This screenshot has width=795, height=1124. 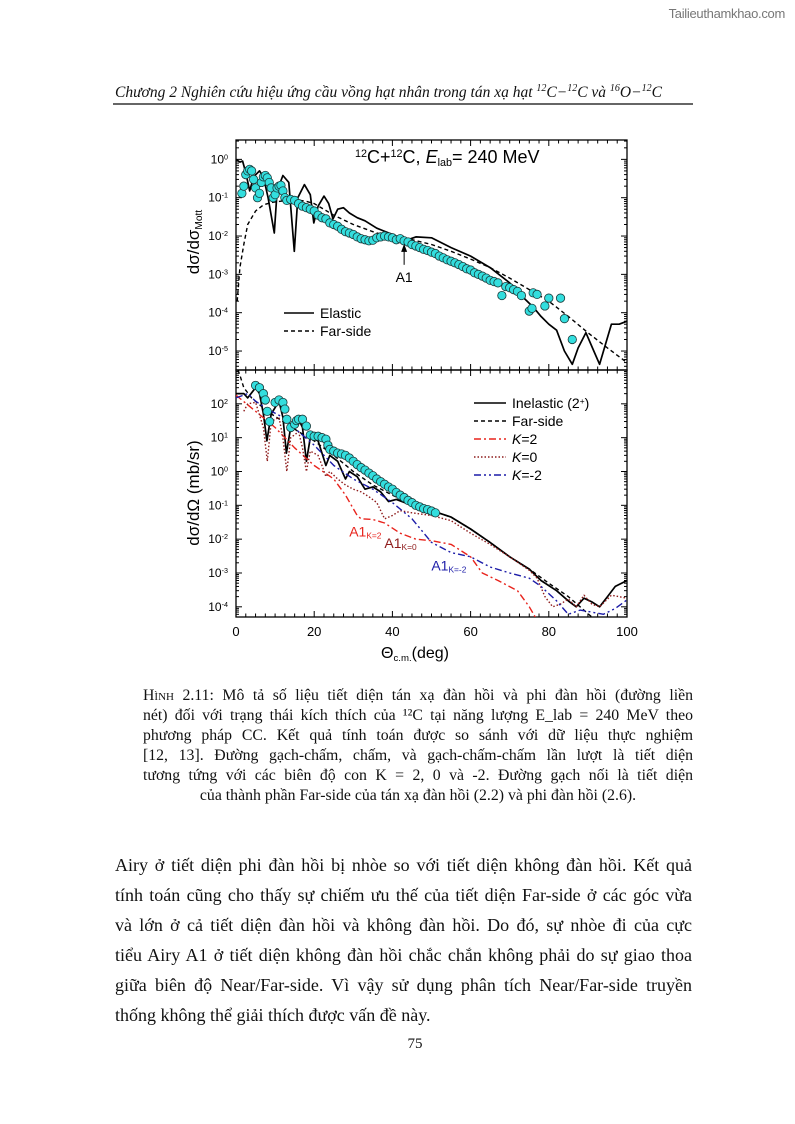 What do you see at coordinates (178, 695) in the screenshot?
I see `caption-label: Hình 2.11:` at bounding box center [178, 695].